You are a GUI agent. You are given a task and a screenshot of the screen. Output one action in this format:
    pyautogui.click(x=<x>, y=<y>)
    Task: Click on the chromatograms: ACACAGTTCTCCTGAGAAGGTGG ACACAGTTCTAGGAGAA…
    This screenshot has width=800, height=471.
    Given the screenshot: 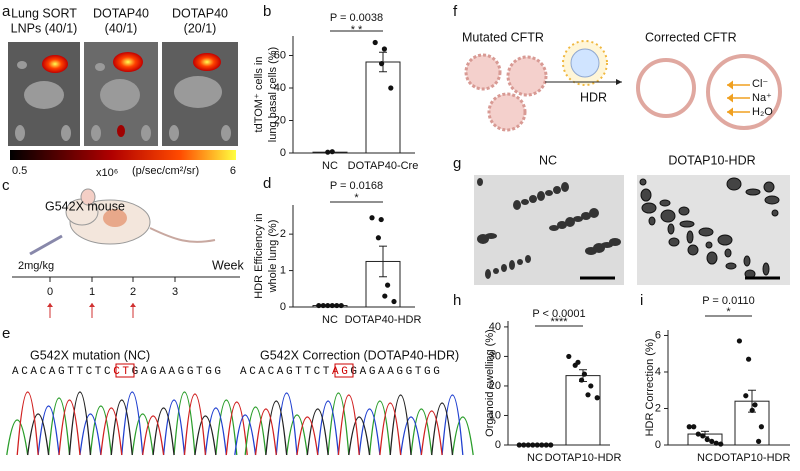 What is the action you would take?
    pyautogui.click(x=240, y=409)
    